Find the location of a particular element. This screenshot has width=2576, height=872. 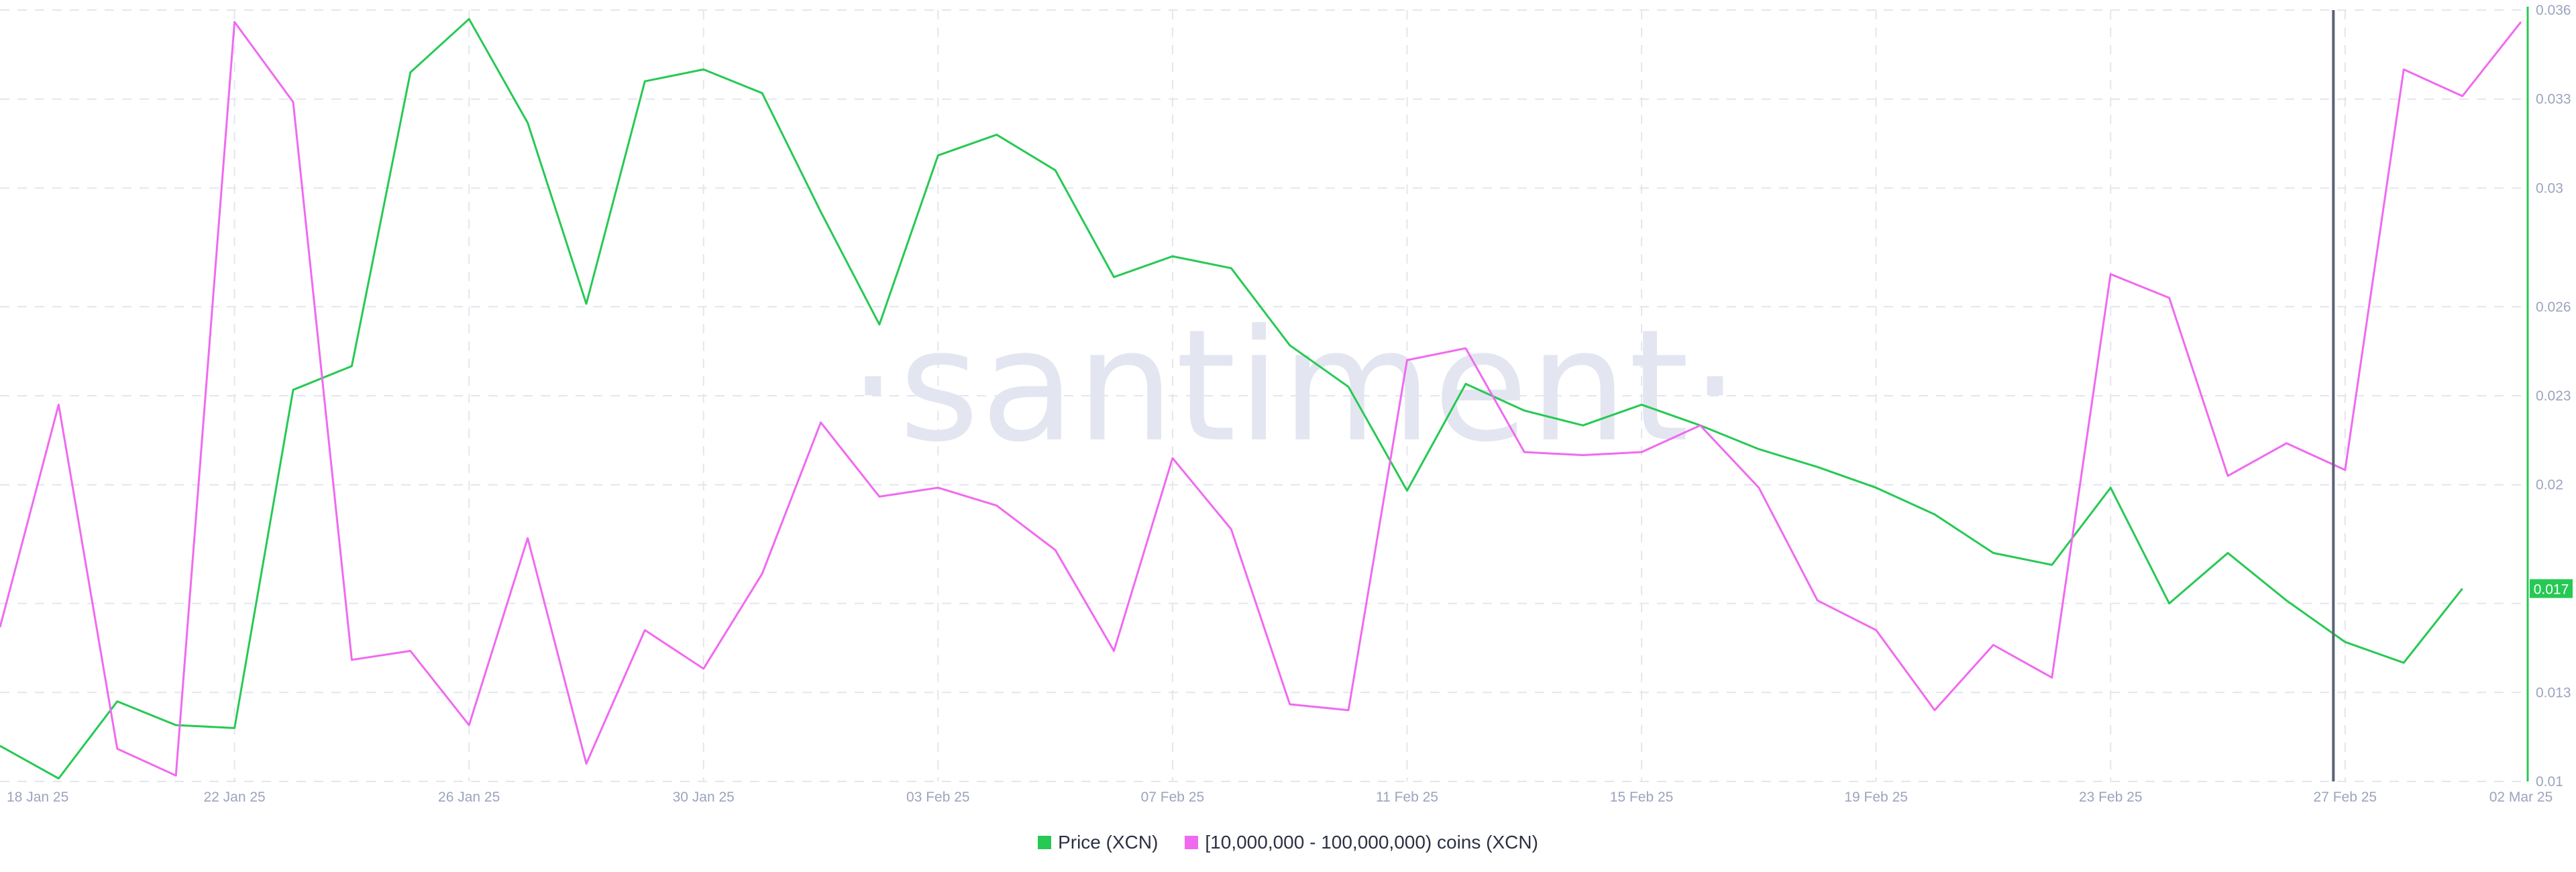

y-tick-label: 0.033 is located at coordinates (2553, 100).